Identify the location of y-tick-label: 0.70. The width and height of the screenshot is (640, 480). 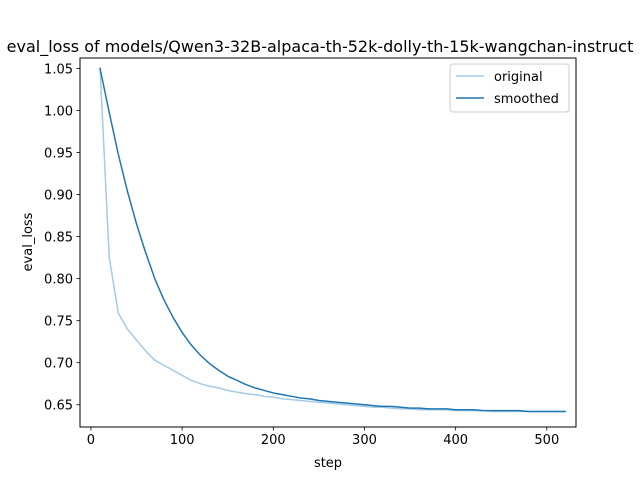
(58, 364).